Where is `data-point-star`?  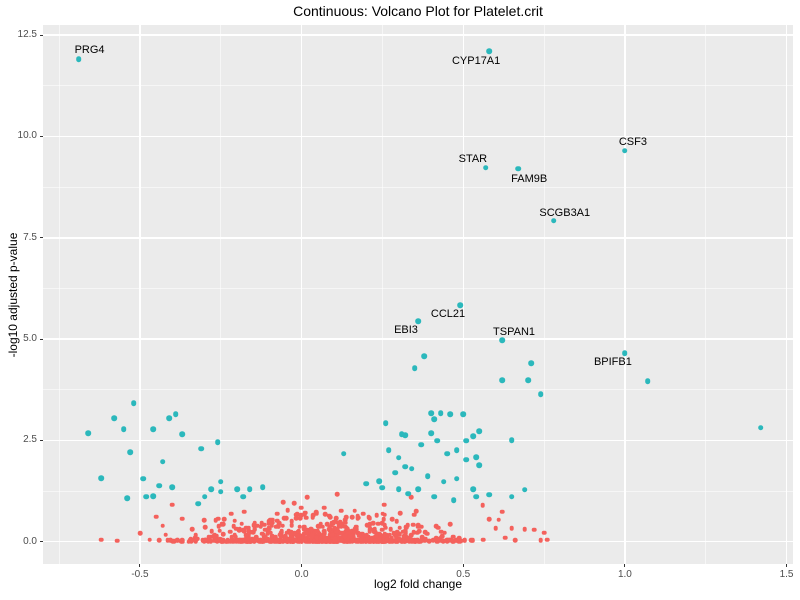
data-point-star is located at coordinates (486, 167).